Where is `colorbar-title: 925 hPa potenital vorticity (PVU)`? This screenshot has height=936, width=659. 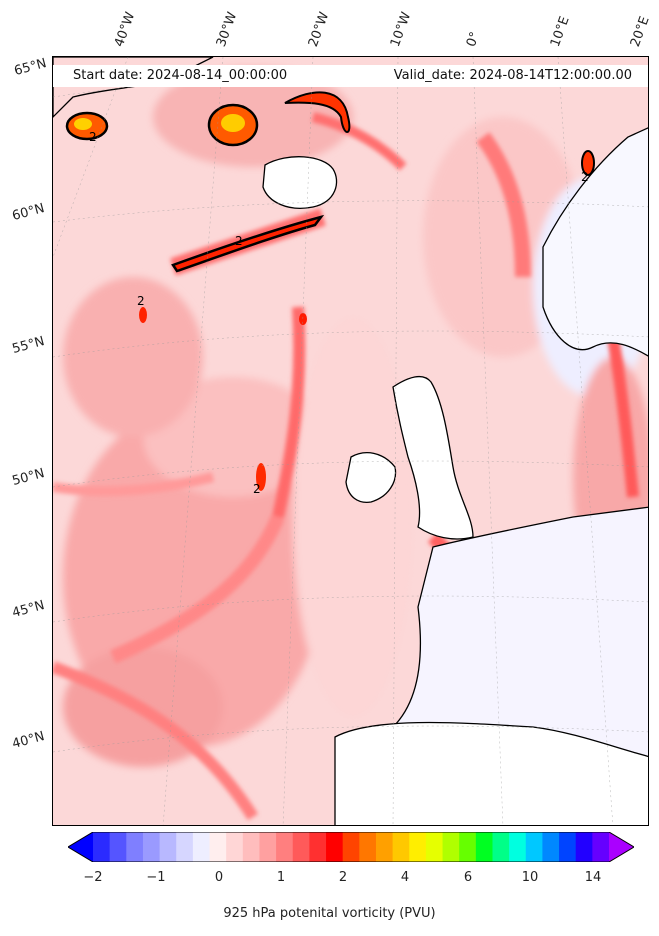 colorbar-title: 925 hPa potenital vorticity (PVU) is located at coordinates (329, 913).